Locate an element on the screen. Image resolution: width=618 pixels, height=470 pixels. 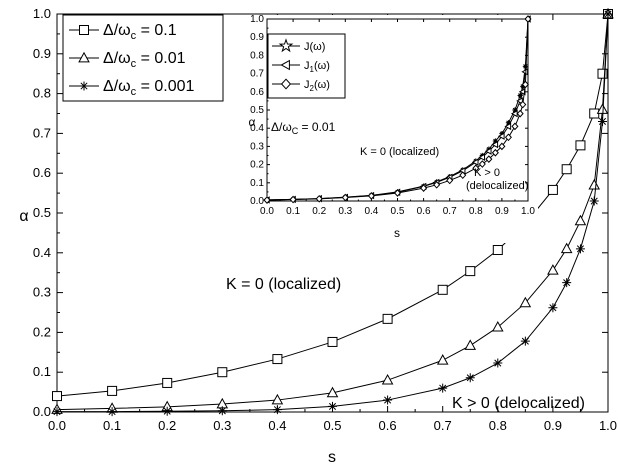
main-legend-label-main: Δ/ω is located at coordinates (117, 86).